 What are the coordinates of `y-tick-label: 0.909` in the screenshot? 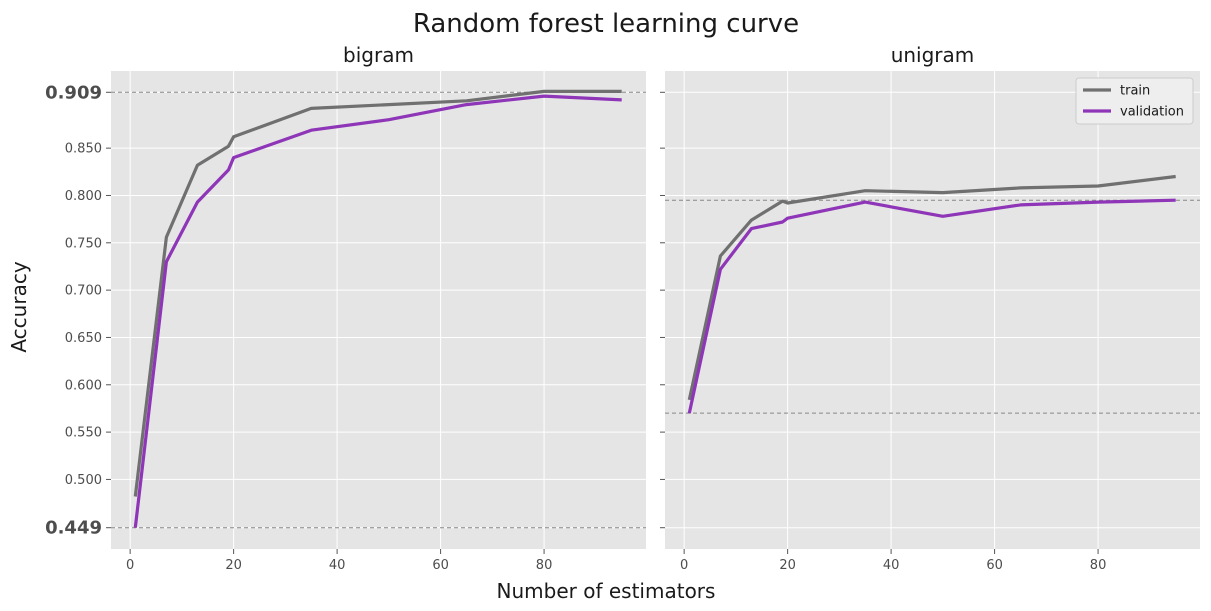 It's located at (73, 92).